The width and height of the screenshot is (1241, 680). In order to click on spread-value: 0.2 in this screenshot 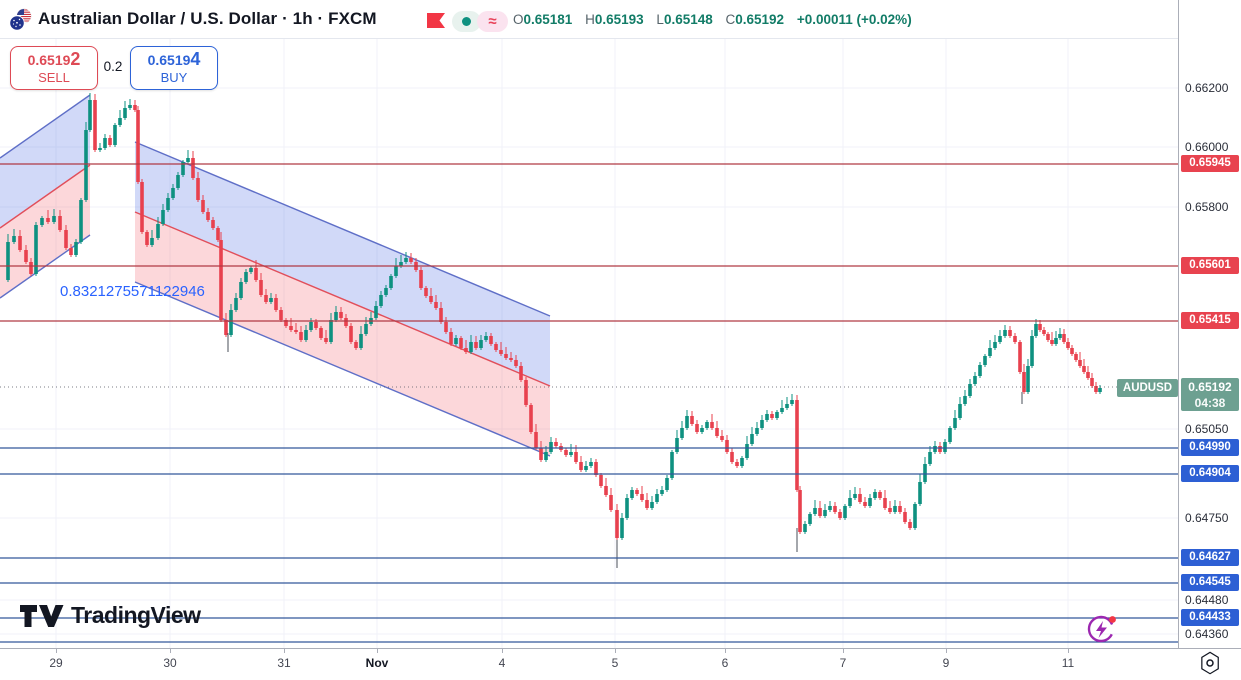, I will do `click(113, 67)`.